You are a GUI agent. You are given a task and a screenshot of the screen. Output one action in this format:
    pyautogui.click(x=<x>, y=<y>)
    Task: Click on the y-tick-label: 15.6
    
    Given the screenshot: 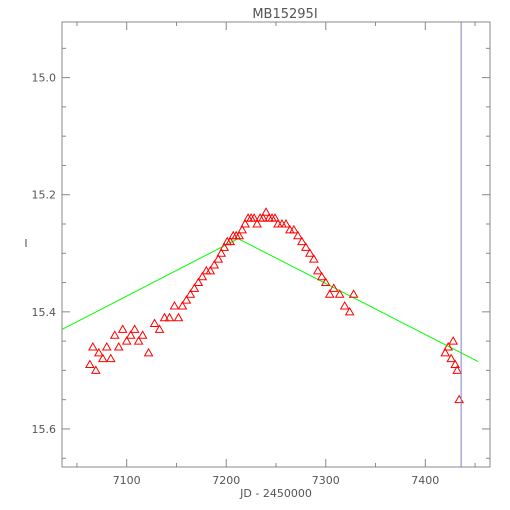 What is the action you would take?
    pyautogui.click(x=44, y=429)
    